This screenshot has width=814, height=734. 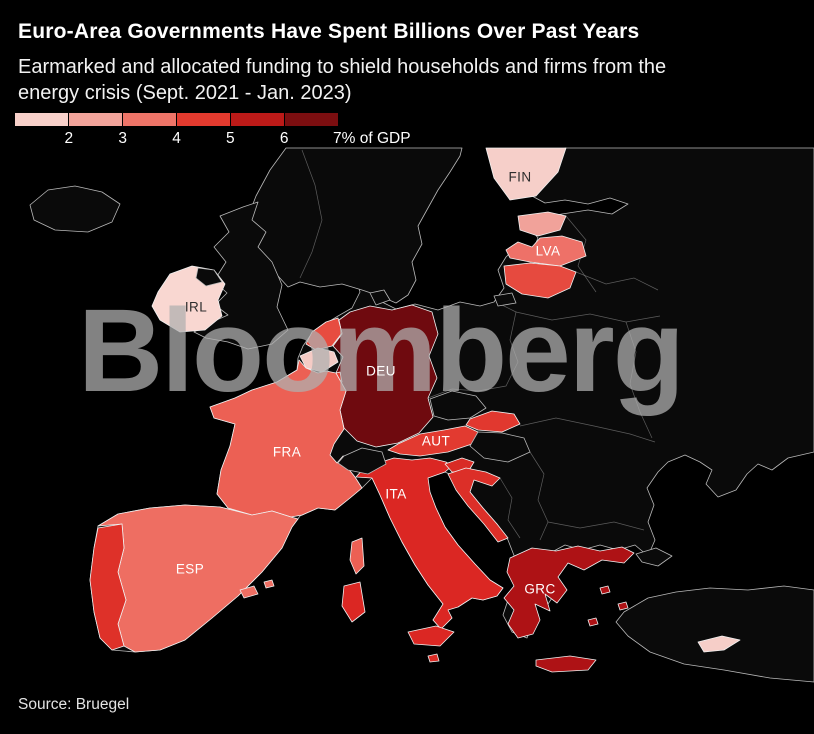 What do you see at coordinates (286, 438) in the screenshot?
I see `country-france` at bounding box center [286, 438].